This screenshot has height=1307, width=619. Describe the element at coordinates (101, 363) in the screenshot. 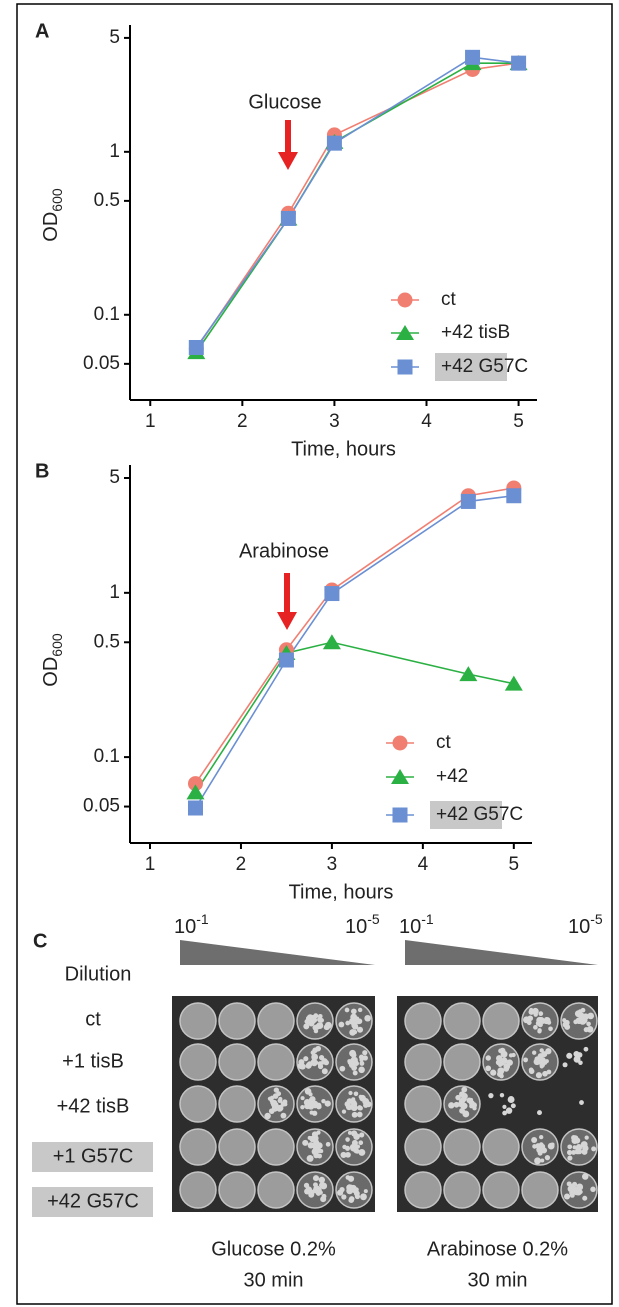

I see `y-tick-label: 0.05` at that location.